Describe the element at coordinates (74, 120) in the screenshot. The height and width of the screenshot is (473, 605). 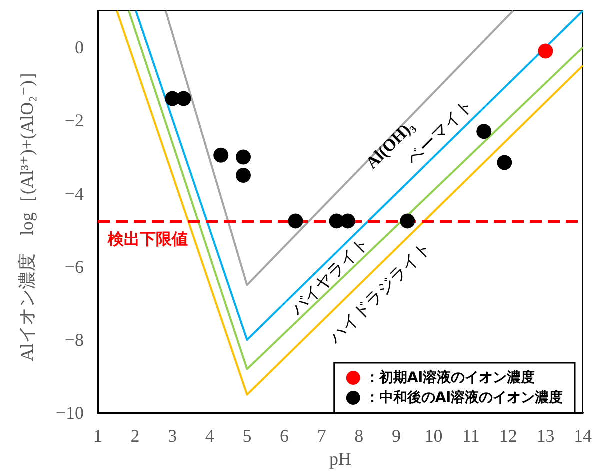
I see `y-tick-label: −2` at that location.